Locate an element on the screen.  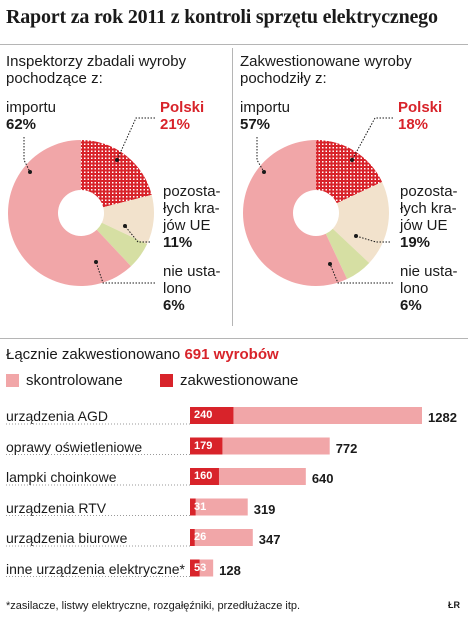
bar-total-label: 772 is located at coordinates (346, 448).